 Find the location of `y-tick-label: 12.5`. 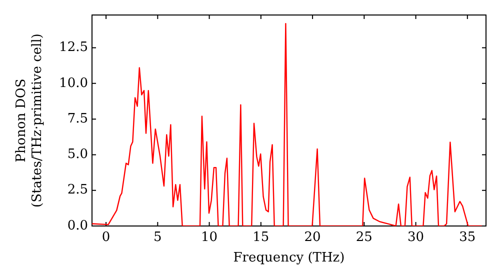

y-tick-label: 12.5 is located at coordinates (73, 48).